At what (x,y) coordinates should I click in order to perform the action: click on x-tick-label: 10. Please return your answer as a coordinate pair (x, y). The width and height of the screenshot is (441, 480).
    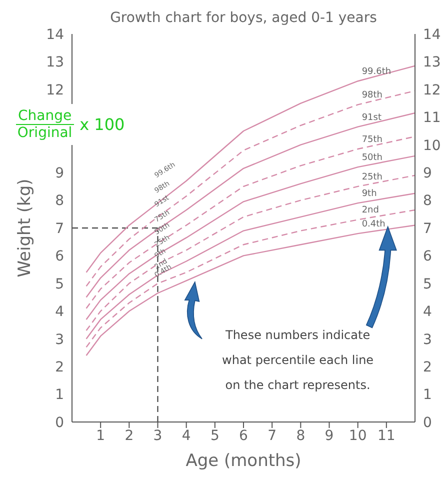
    Looking at the image, I should click on (357, 436).